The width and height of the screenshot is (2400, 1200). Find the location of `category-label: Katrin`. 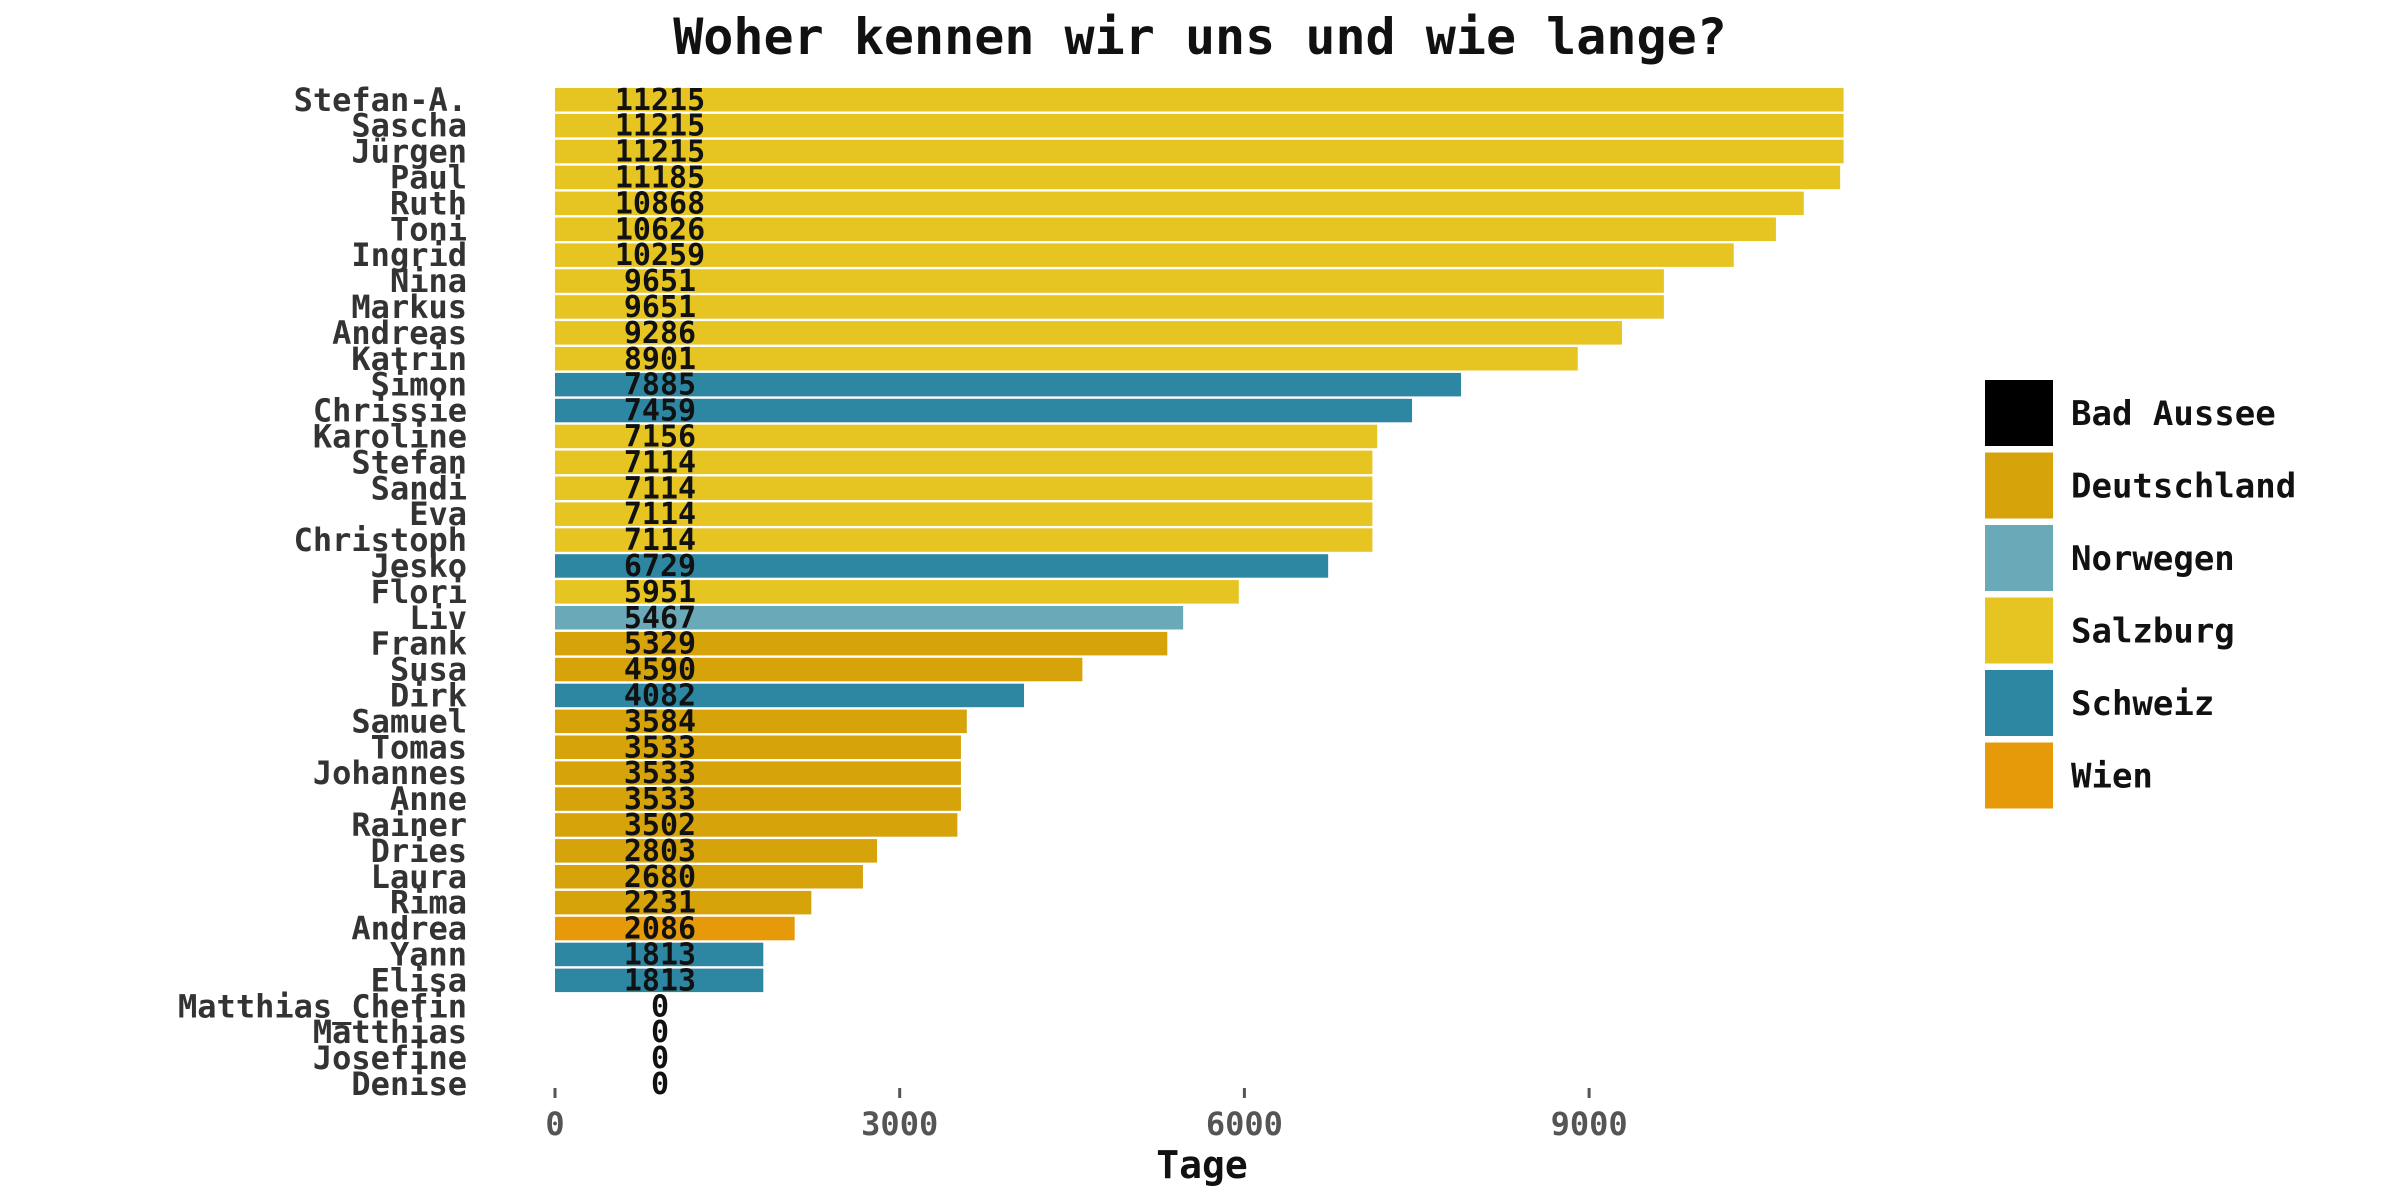

category-label: Katrin is located at coordinates (409, 359).